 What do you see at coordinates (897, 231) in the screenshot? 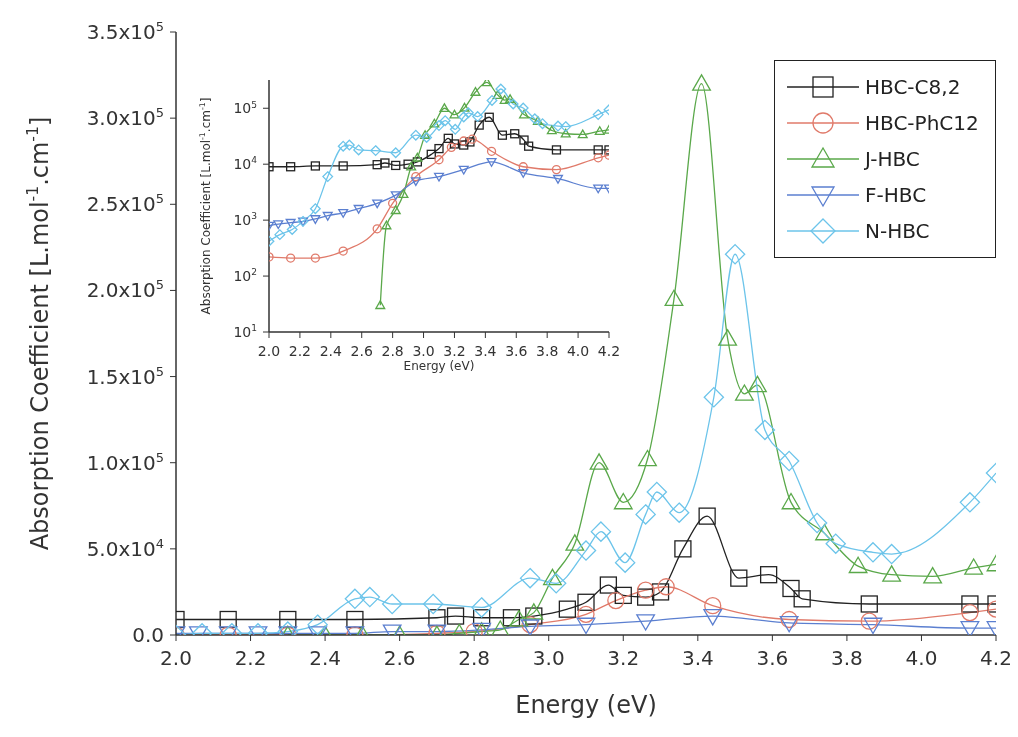
I see `legend-label: N-HBC` at bounding box center [897, 231].